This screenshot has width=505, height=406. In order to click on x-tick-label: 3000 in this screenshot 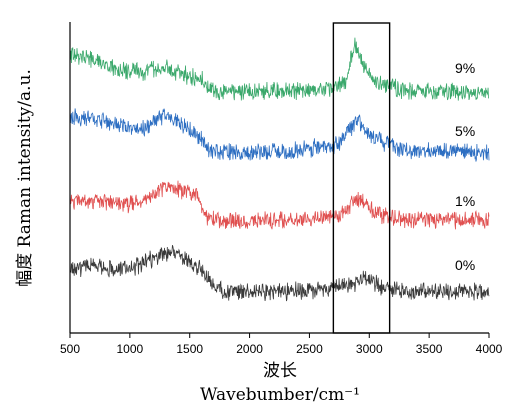, I will do `click(369, 349)`.